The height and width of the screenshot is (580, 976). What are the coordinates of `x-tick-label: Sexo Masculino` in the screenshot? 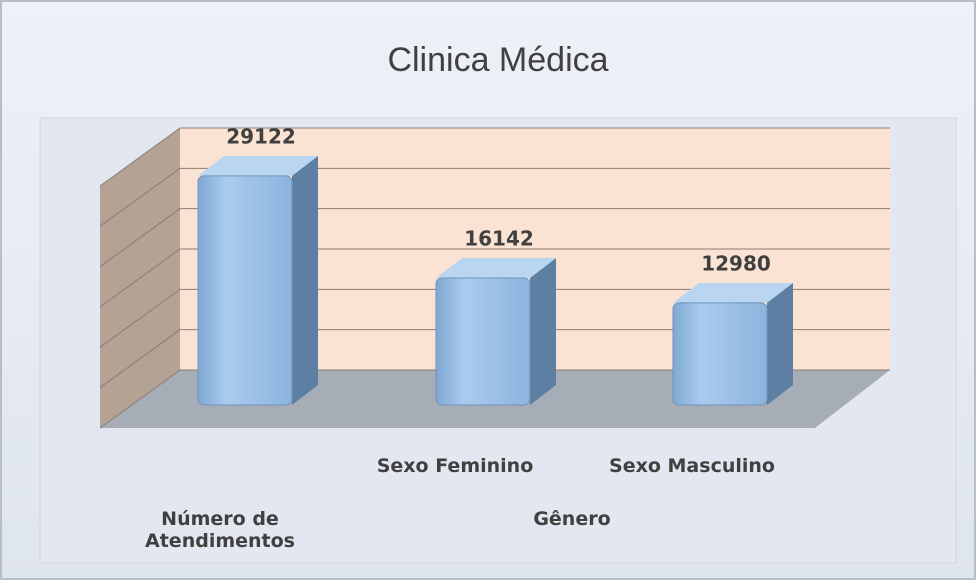 It's located at (692, 466).